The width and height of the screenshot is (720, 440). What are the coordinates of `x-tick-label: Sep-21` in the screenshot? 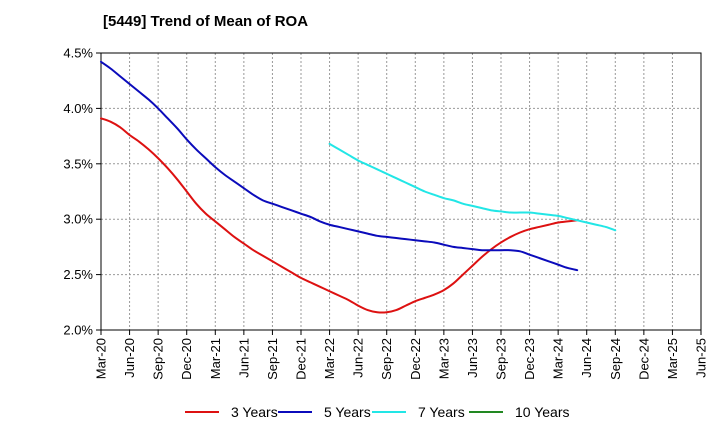 It's located at (272, 359).